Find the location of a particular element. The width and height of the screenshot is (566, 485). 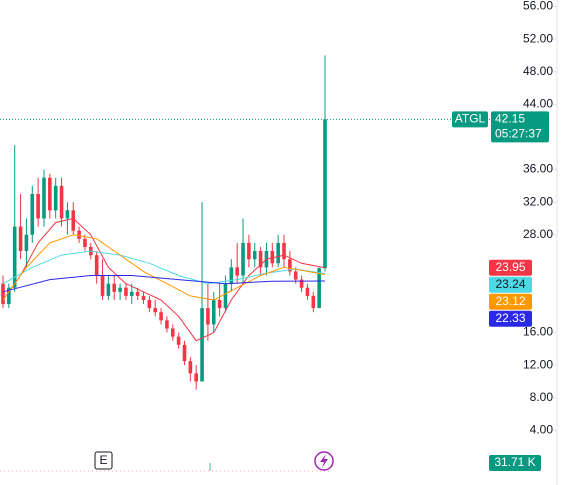

volume-label: 31.71 K is located at coordinates (514, 462).